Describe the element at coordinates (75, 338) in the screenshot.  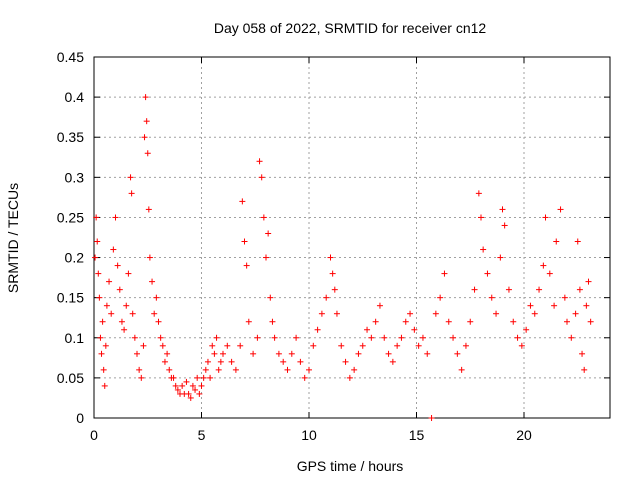
I see `y-tick-label: 0.1` at that location.